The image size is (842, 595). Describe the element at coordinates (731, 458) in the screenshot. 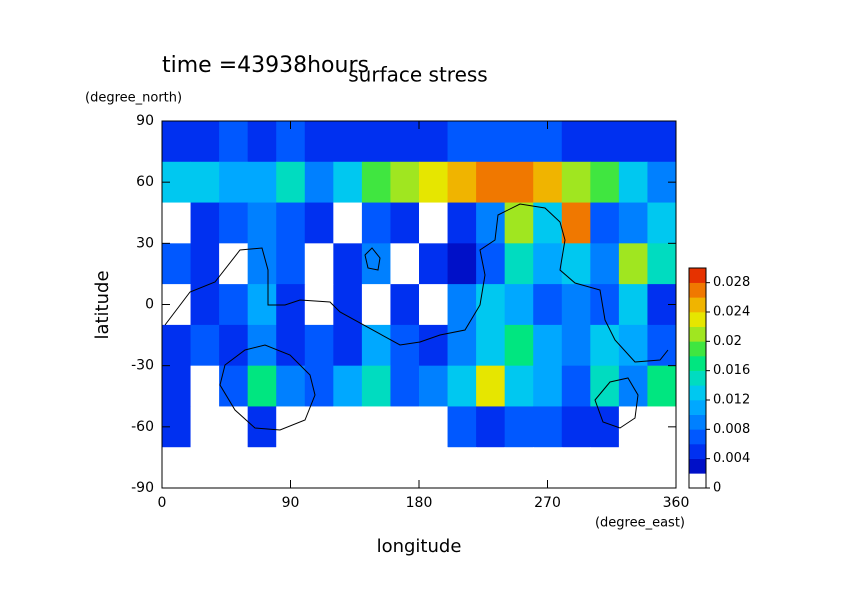

I see `colorbar-tick-label: 0.004` at that location.